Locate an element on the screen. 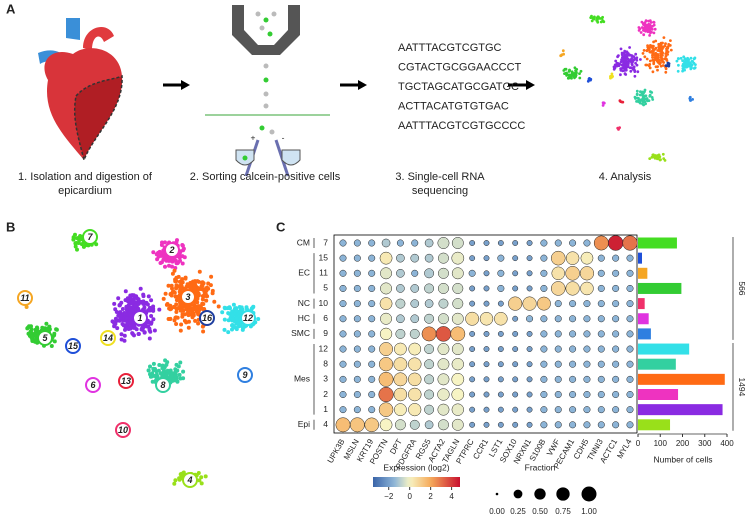 Image resolution: width=748 pixels, height=520 pixels. colorbar-tick-label: 4 is located at coordinates (451, 496).